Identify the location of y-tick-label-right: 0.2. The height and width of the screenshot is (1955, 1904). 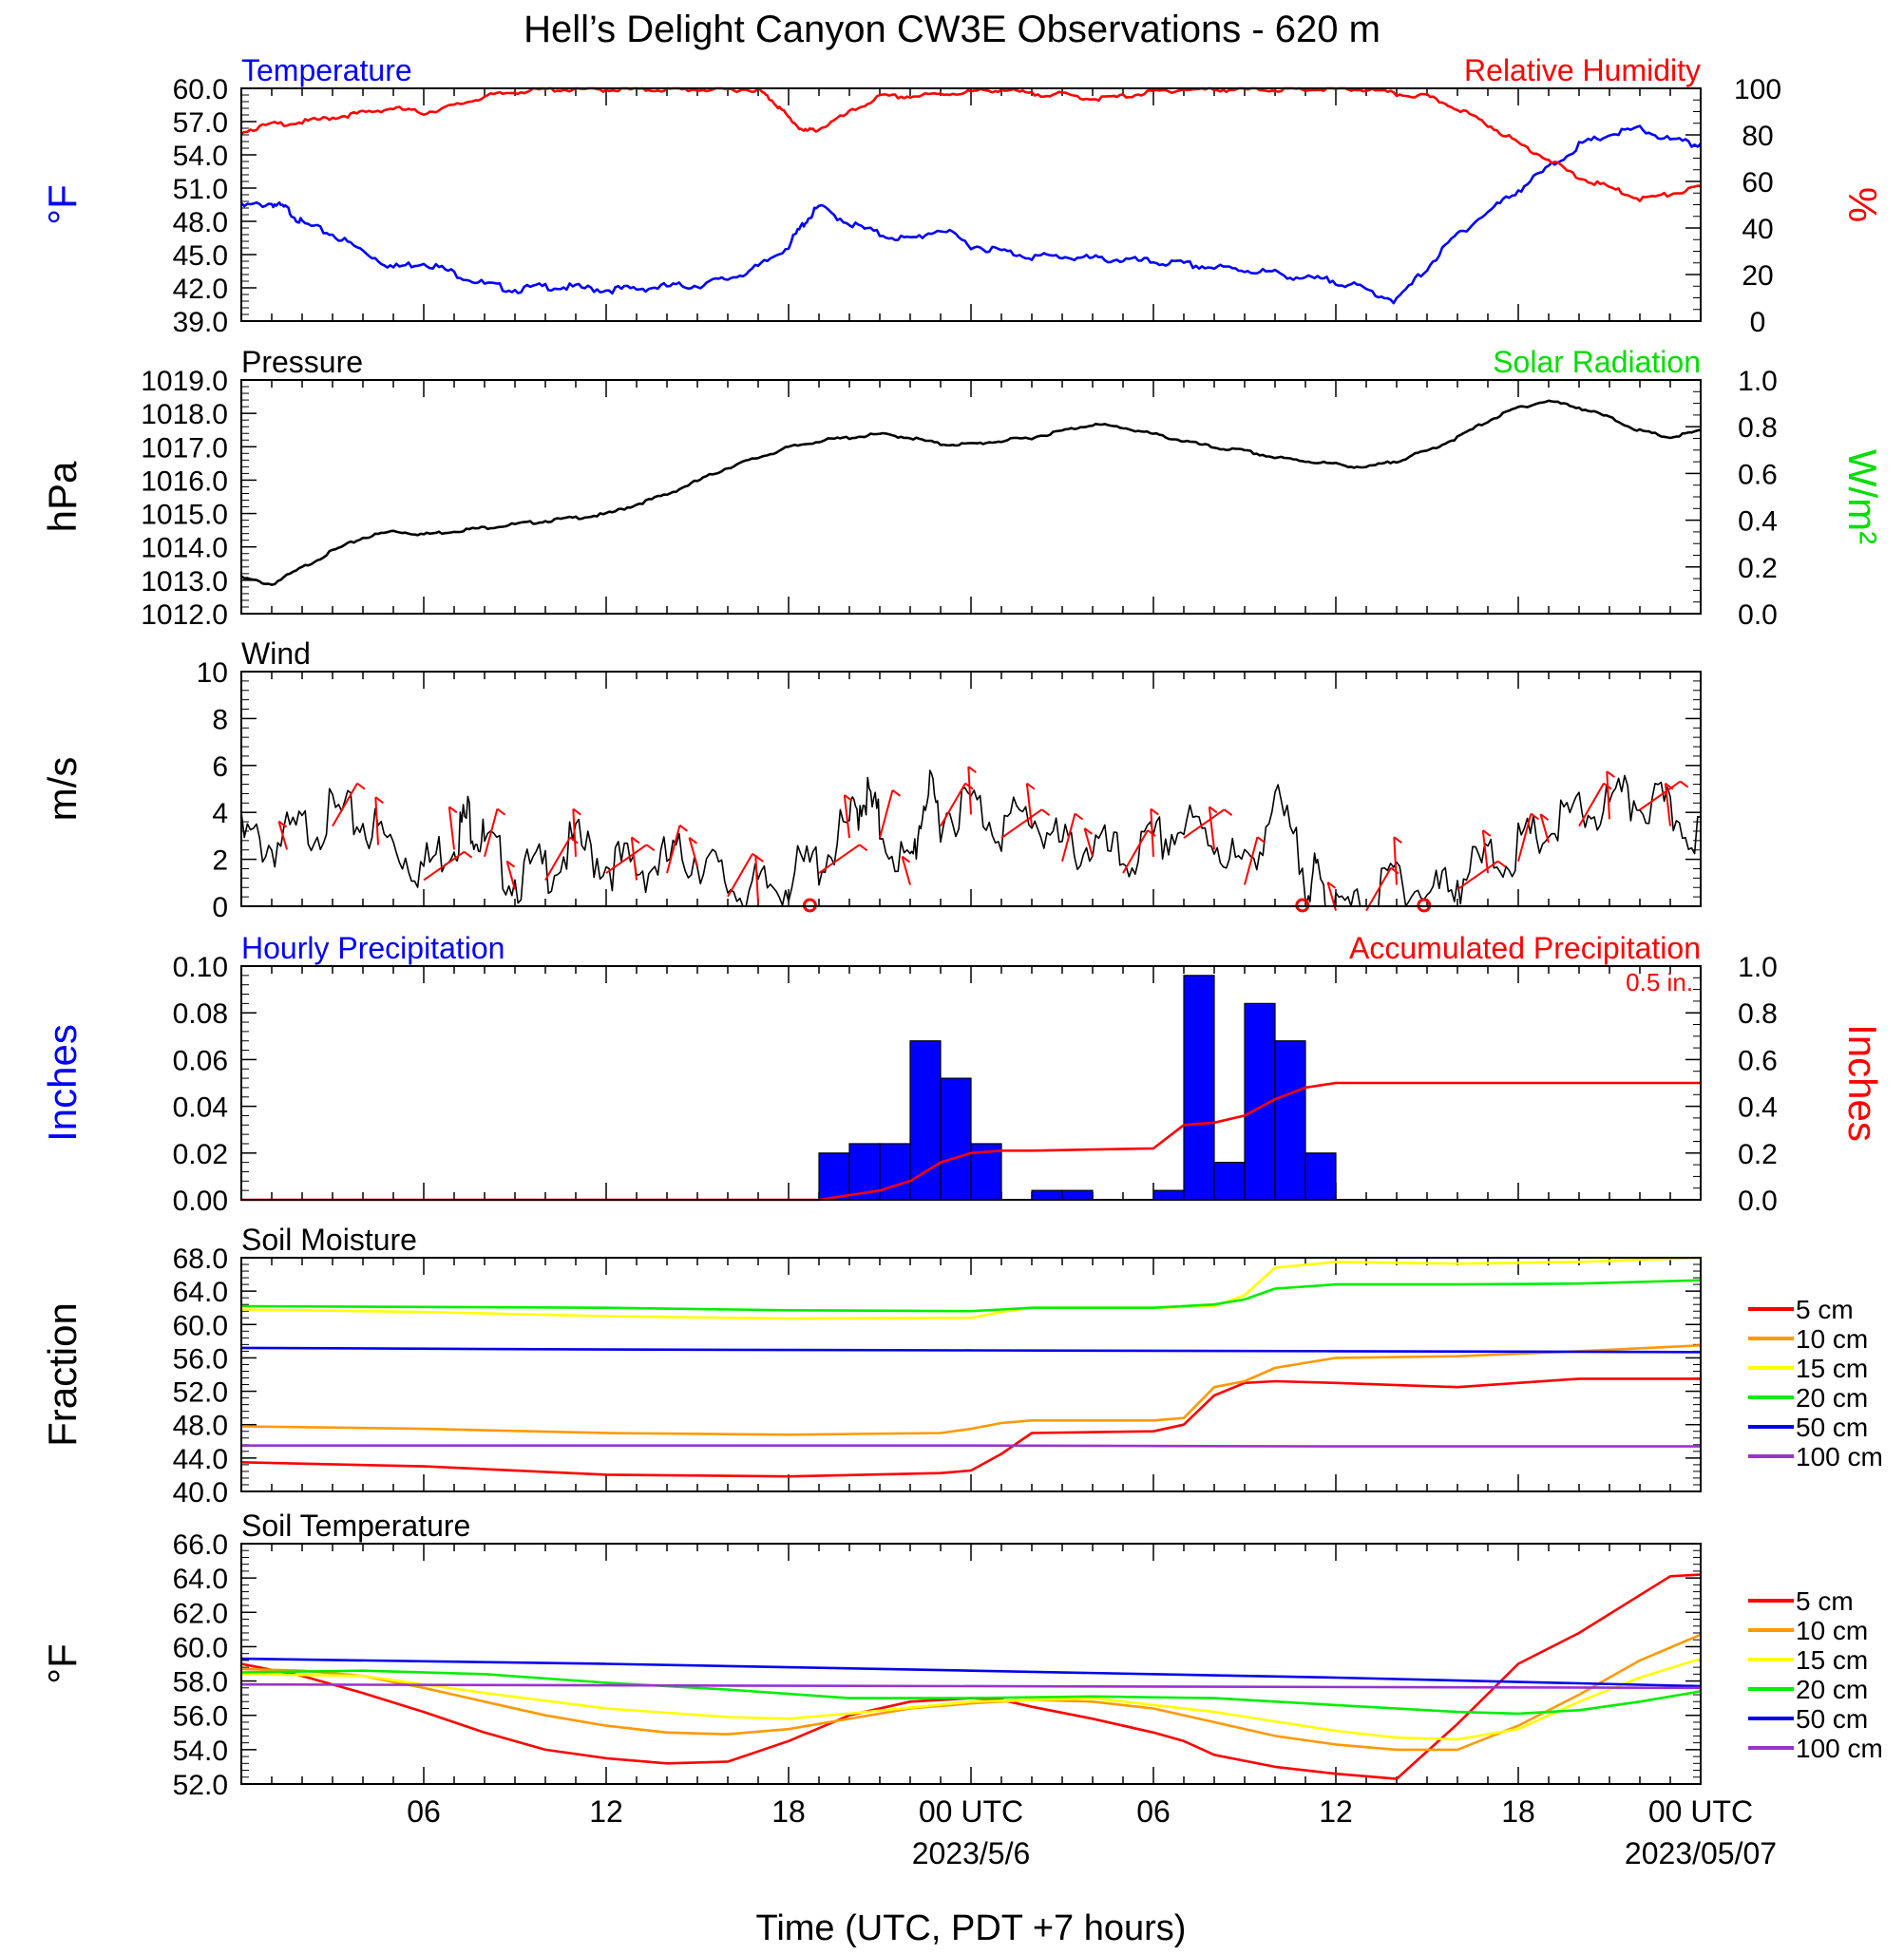
(1758, 1154).